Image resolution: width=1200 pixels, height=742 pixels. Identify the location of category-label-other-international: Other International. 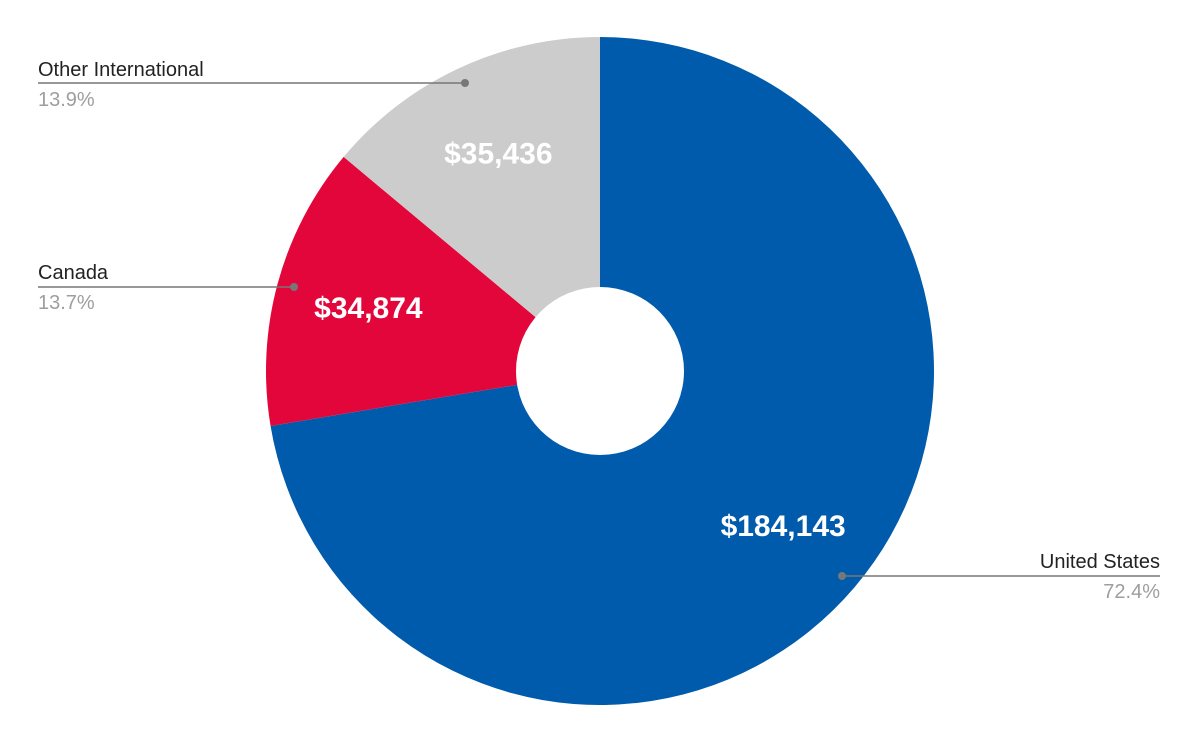
(121, 70).